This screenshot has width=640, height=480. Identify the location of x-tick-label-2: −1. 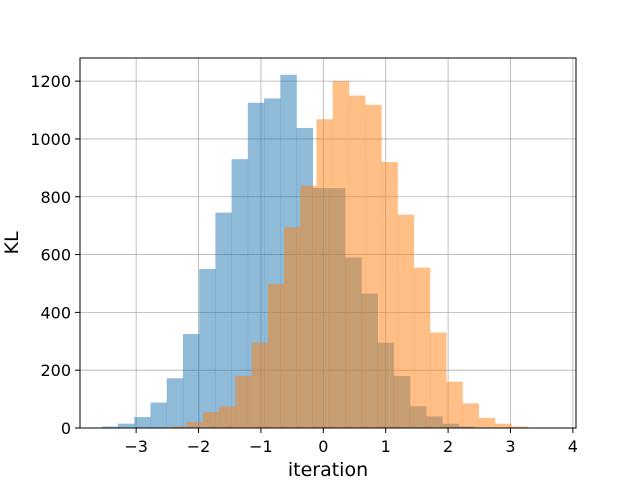
(261, 446).